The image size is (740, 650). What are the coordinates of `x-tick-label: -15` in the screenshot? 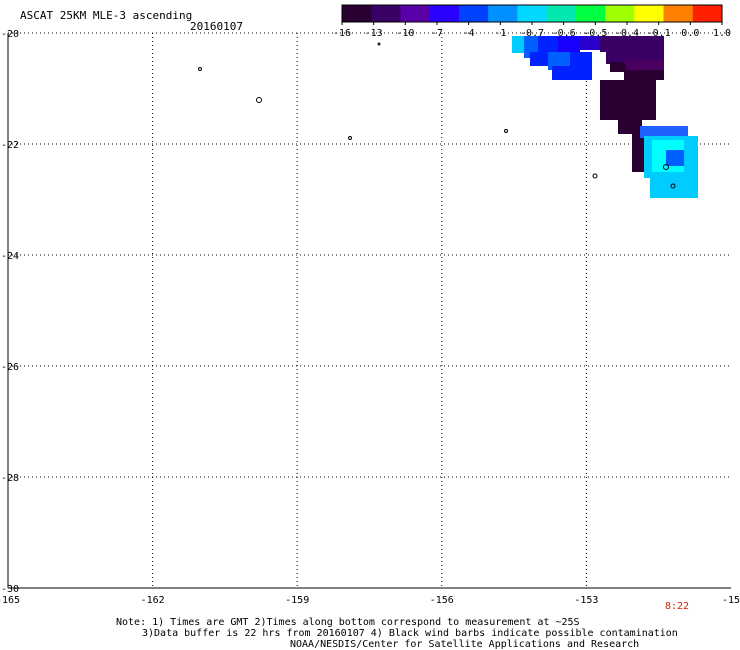 It's located at (731, 600).